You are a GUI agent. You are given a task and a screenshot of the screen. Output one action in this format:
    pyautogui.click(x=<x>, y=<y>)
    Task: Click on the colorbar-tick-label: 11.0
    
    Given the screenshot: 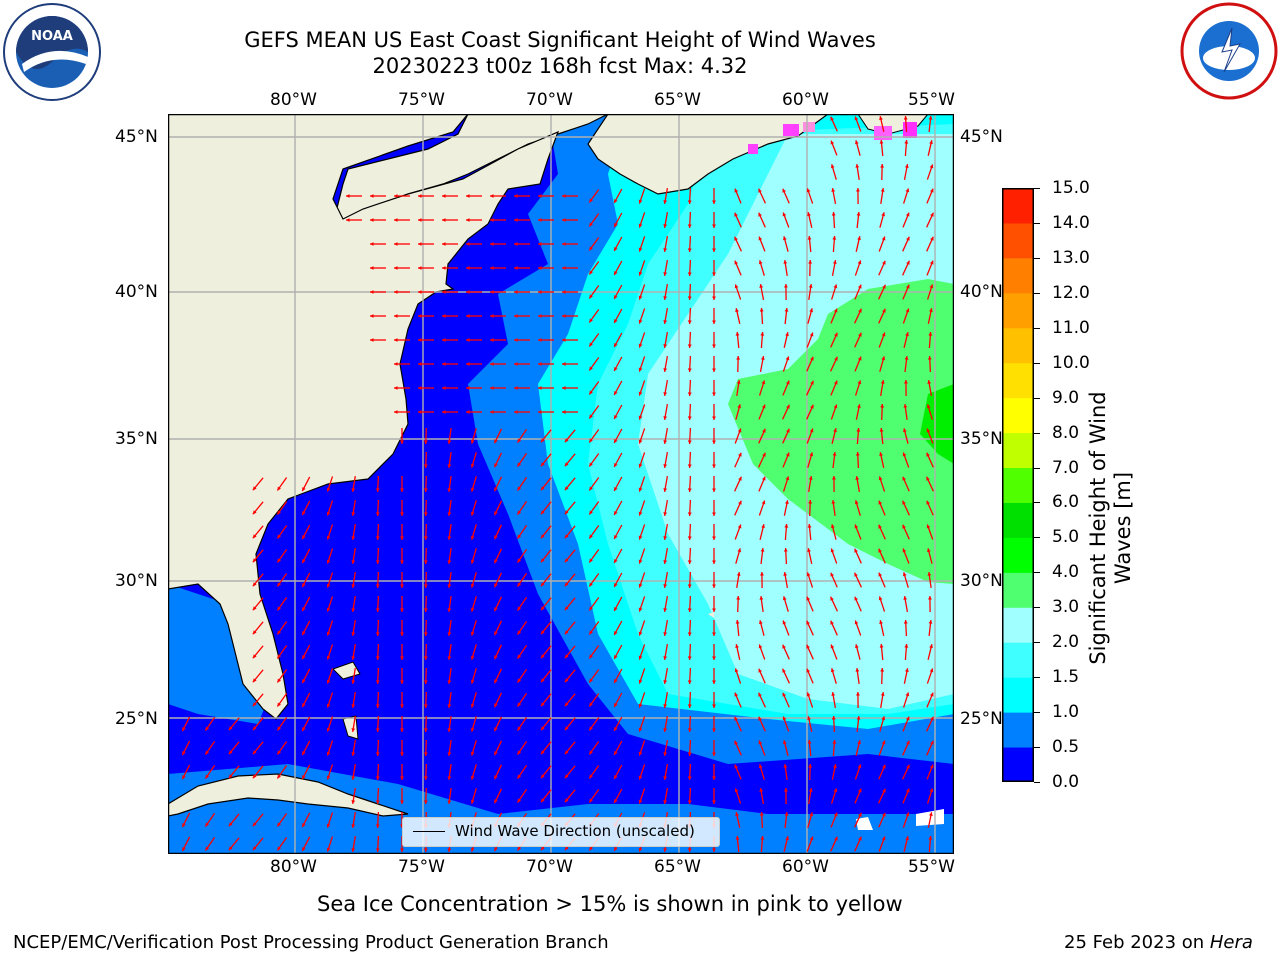 What is the action you would take?
    pyautogui.click(x=1071, y=327)
    